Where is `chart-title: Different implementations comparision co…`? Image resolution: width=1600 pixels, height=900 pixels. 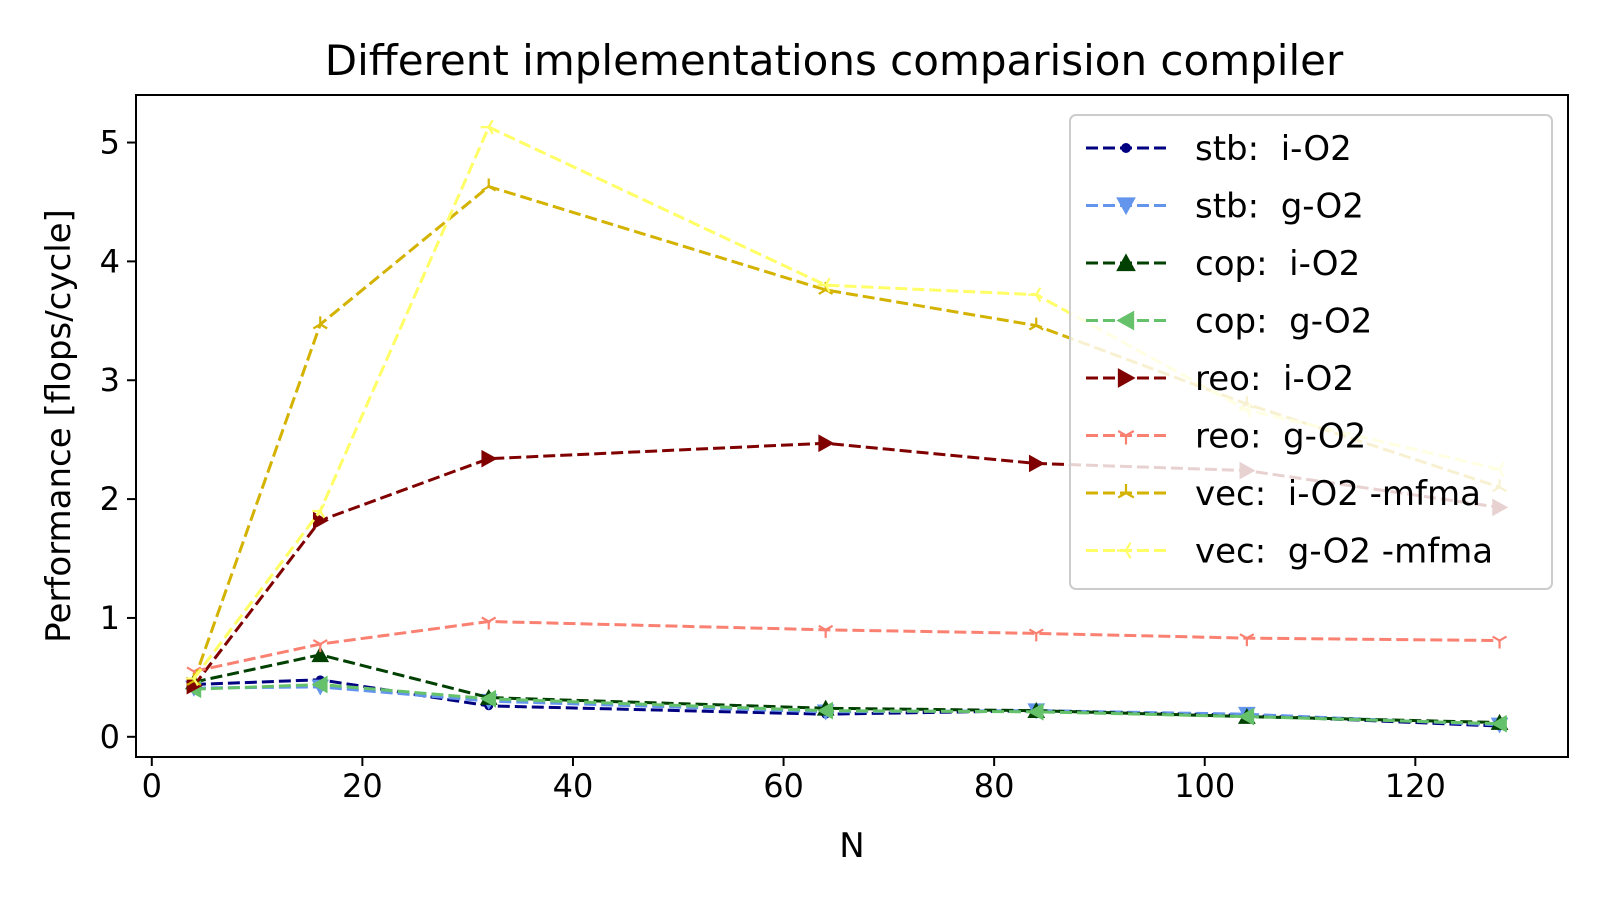
chart-title: Different implementations comparision co… is located at coordinates (834, 60).